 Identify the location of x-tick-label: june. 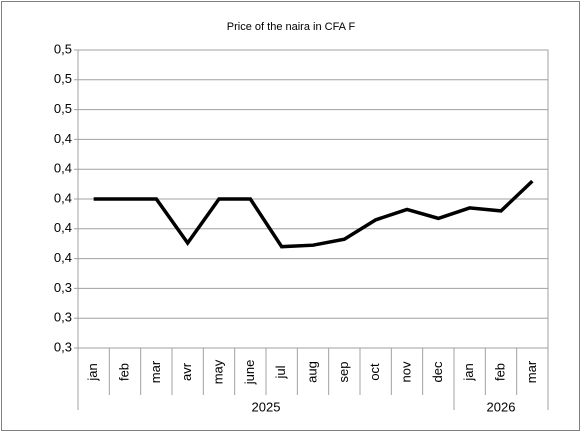
(249, 373).